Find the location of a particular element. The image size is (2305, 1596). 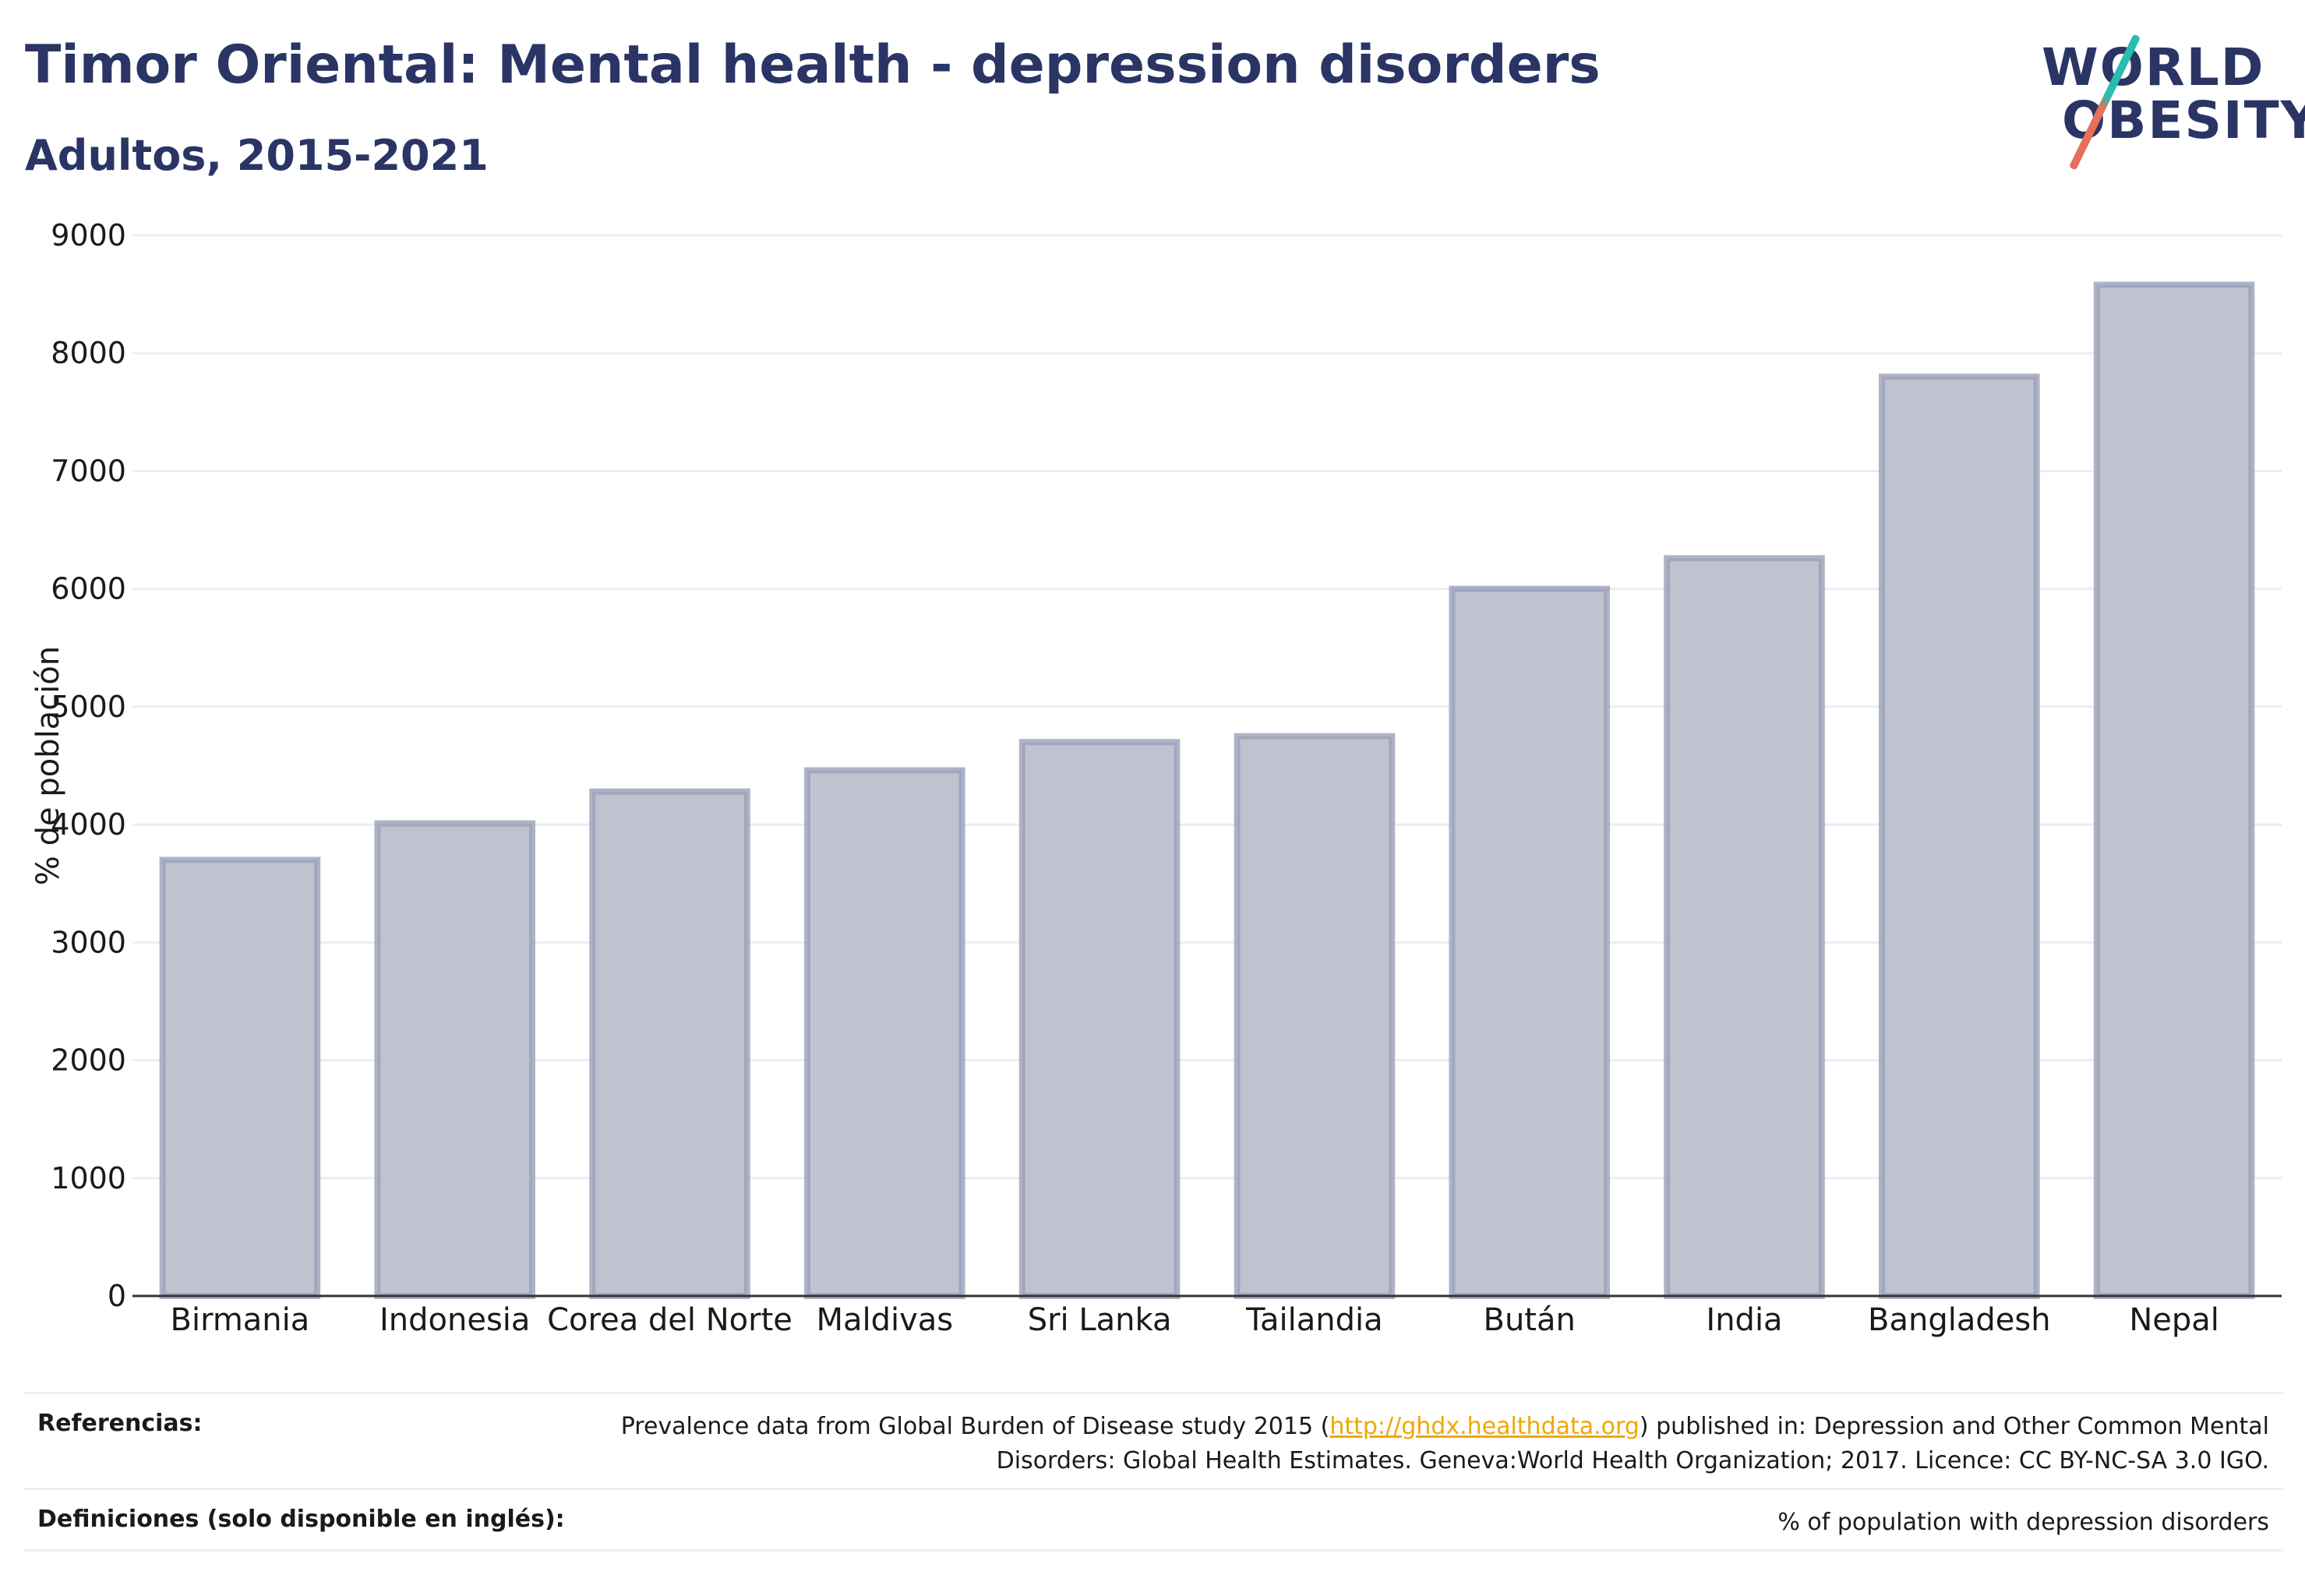

x-tick-label: Bangladesh is located at coordinates (1959, 1320).